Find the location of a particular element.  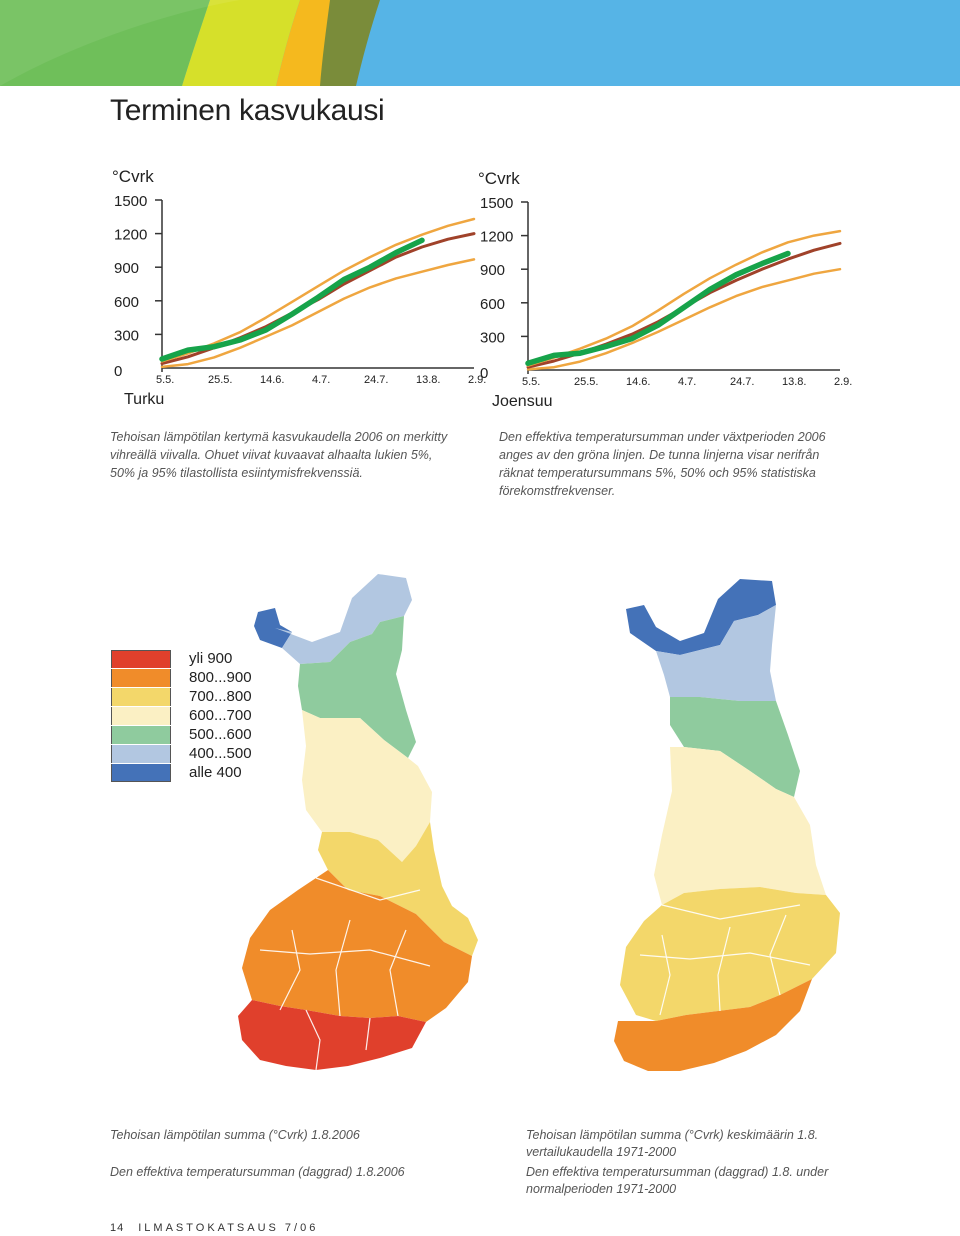

map-2006-borders is located at coordinates (345, 974).